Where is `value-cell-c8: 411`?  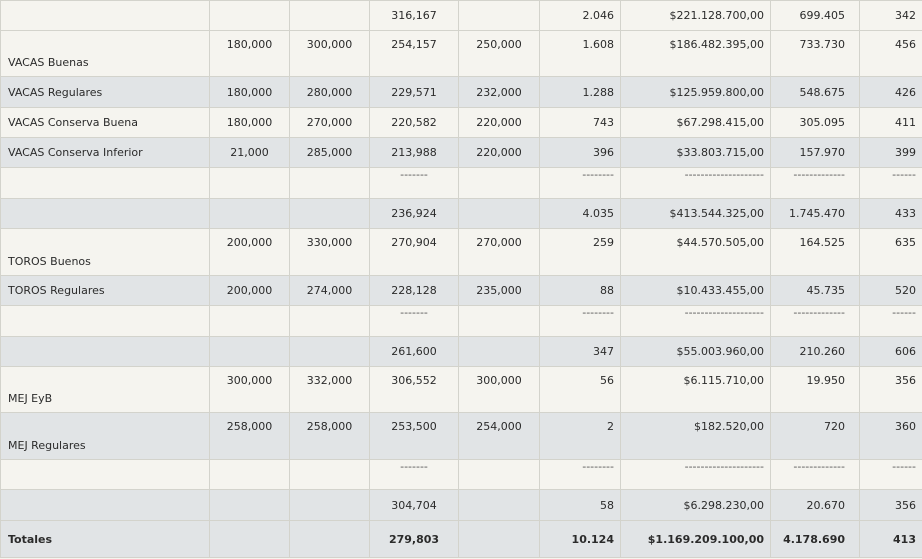
value-cell-c8: 411 is located at coordinates (890, 122).